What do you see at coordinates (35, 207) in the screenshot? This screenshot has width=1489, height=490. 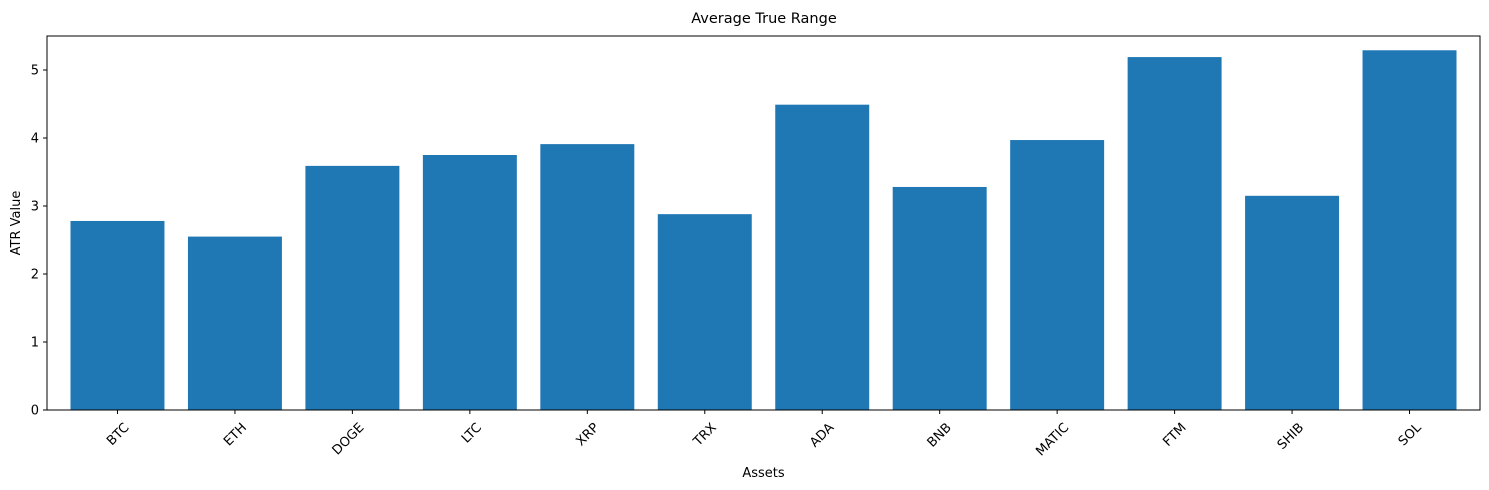 I see `y-tick-label: 3` at bounding box center [35, 207].